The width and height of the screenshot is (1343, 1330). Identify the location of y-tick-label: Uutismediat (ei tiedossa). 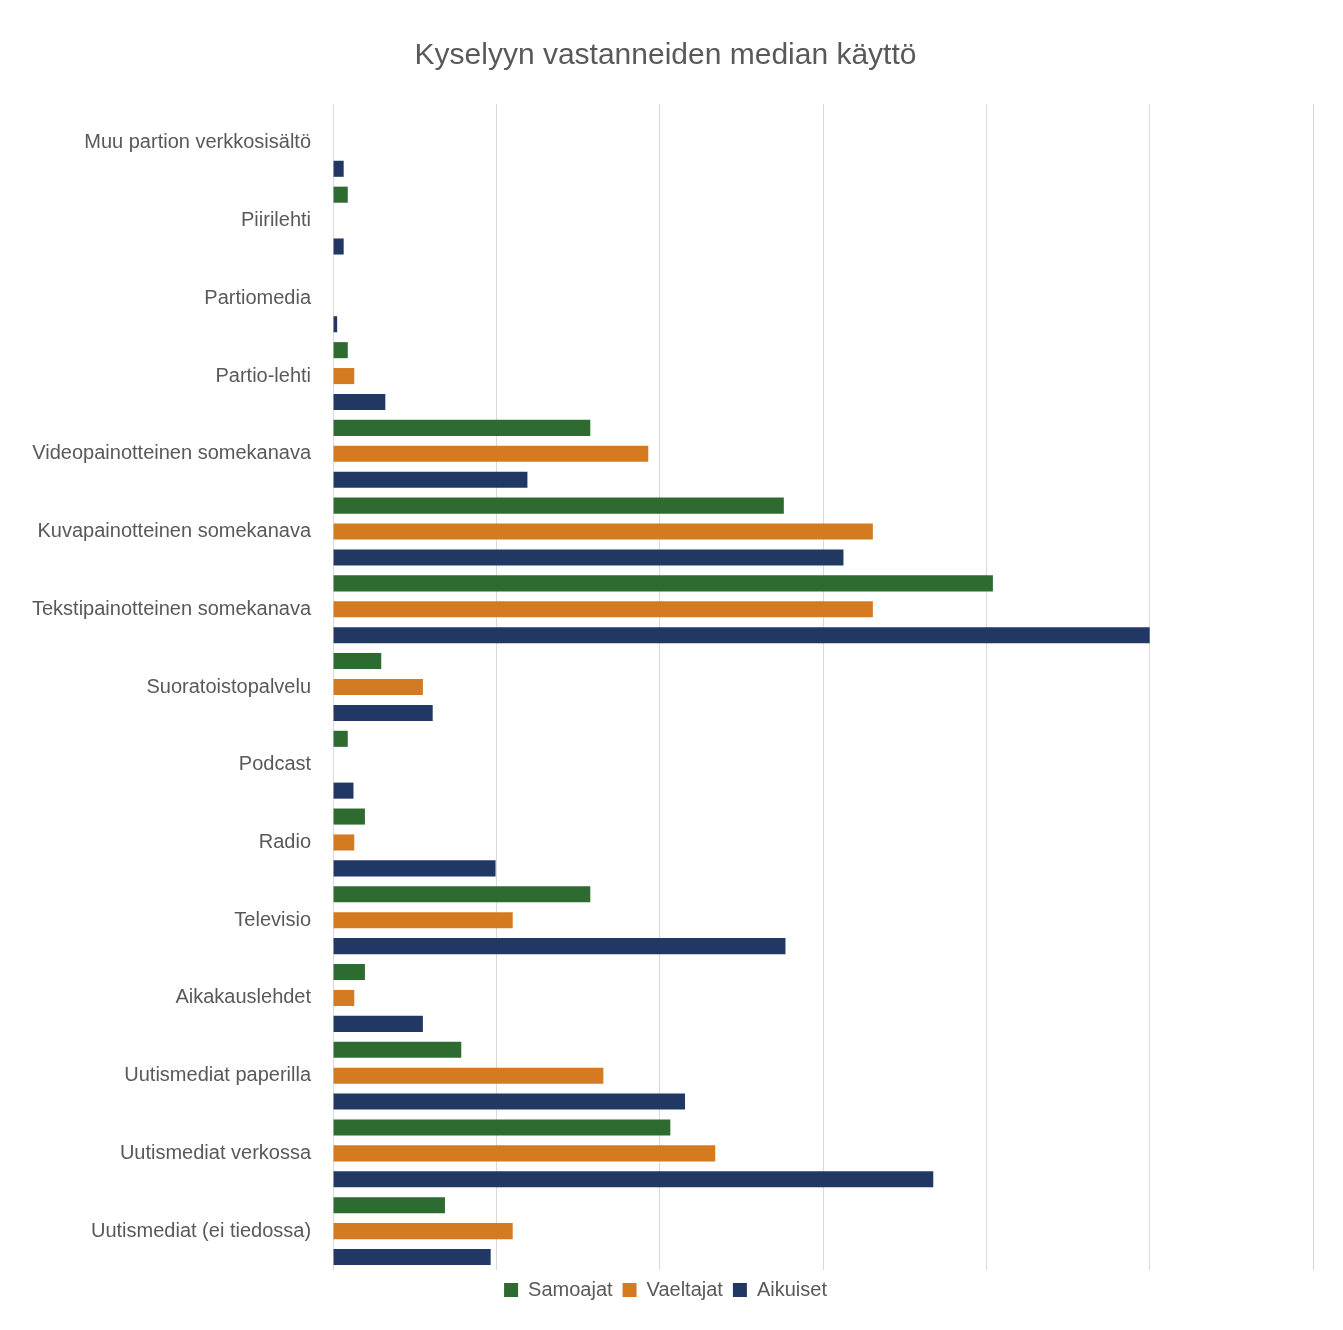
(201, 1229).